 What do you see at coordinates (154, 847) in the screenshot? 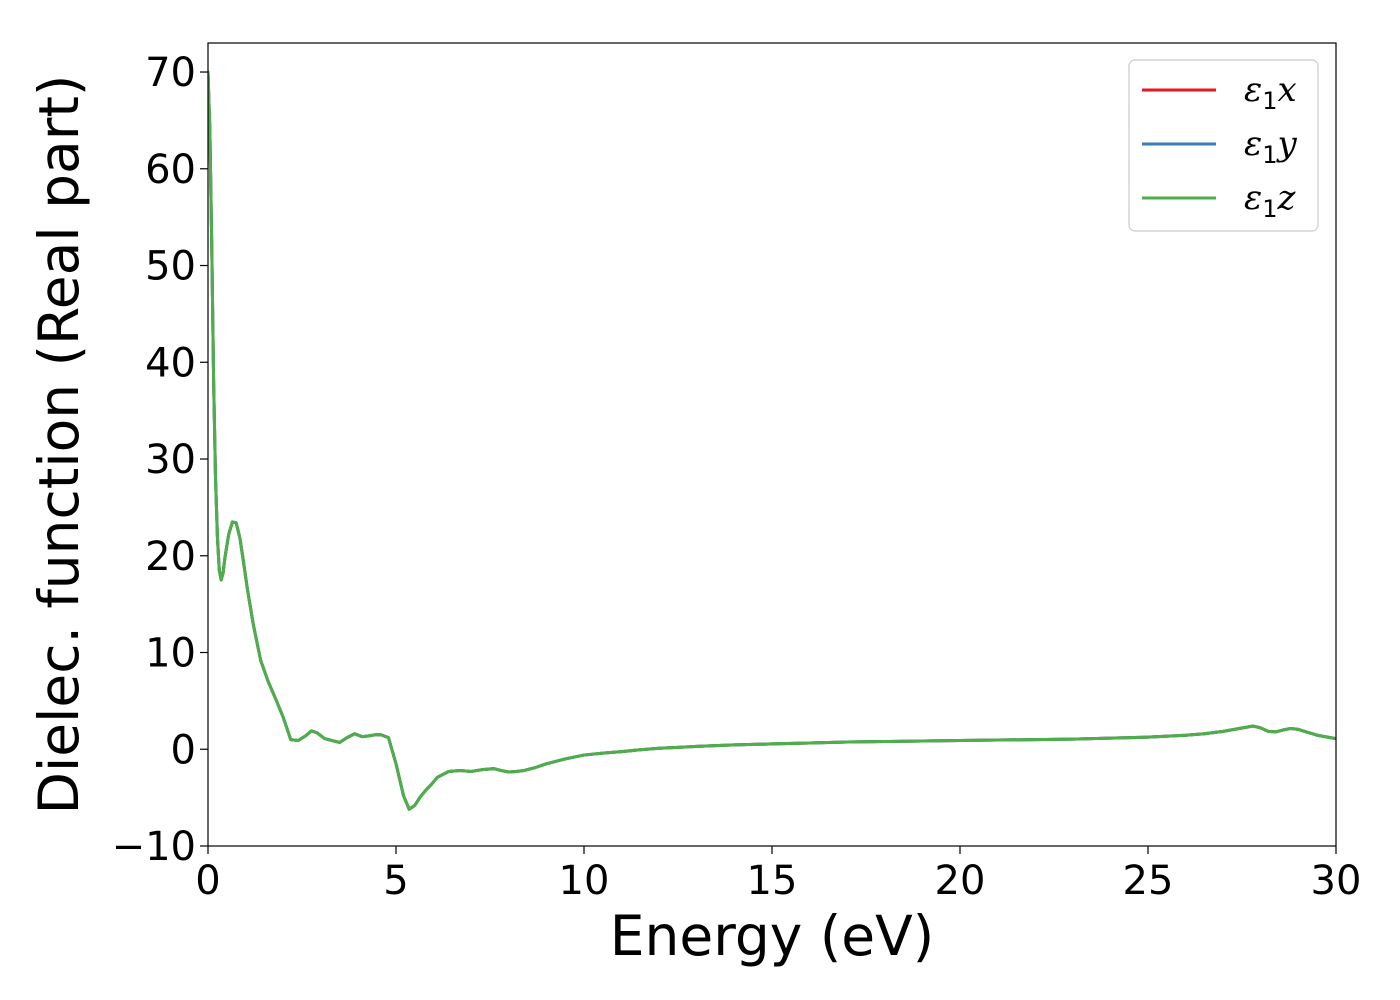
I see `y-tick-label: −10` at bounding box center [154, 847].